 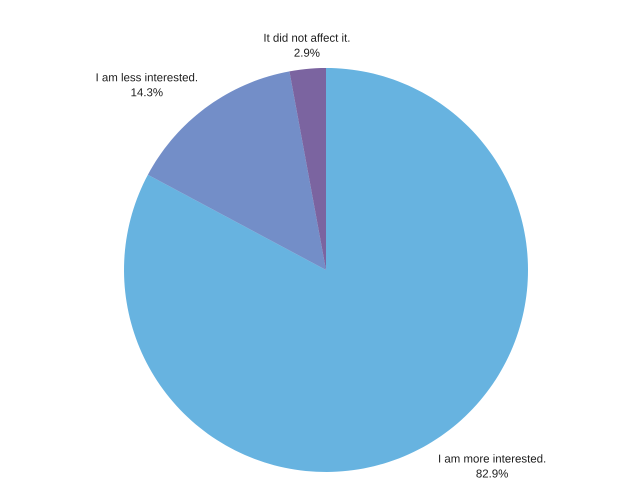 I want to click on data-label: 82.9%, so click(x=492, y=473).